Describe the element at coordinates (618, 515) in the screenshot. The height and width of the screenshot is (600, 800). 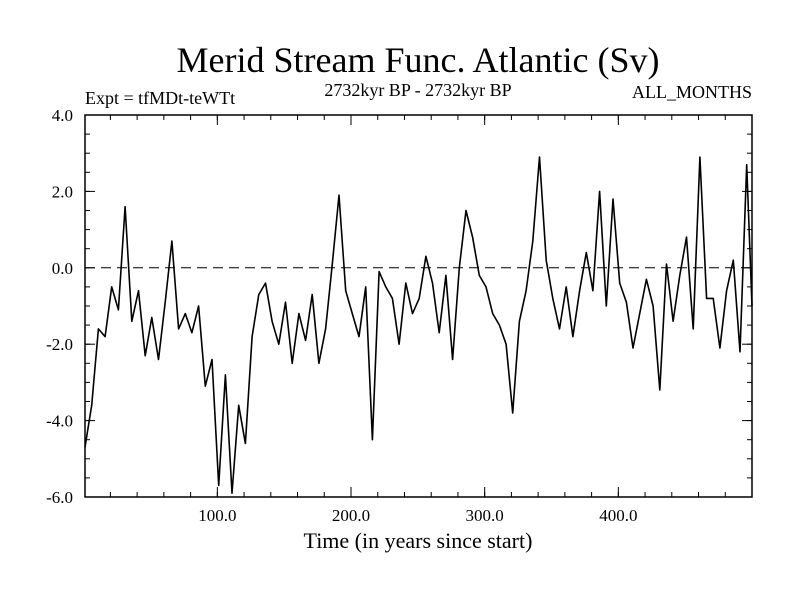
I see `x-tick-label: 400.0` at that location.